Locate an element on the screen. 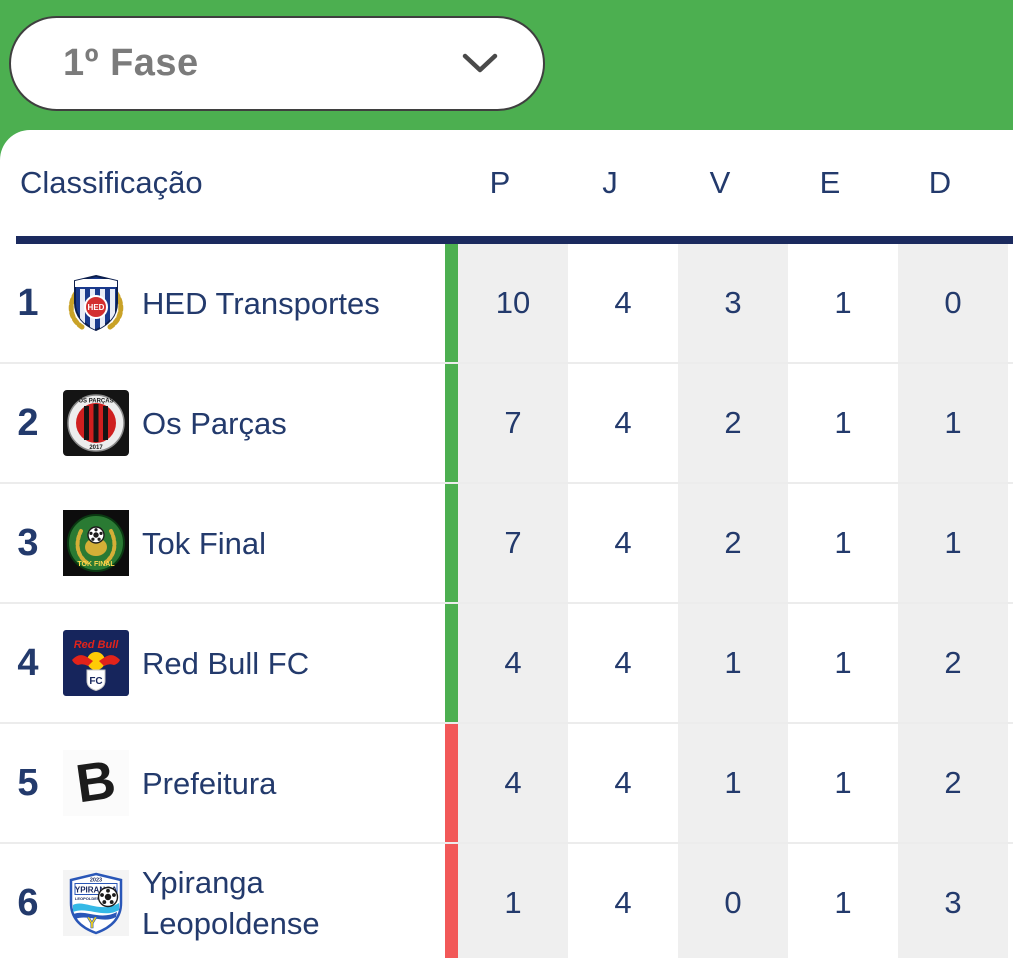 The height and width of the screenshot is (958, 1013). stat-d-value: 3 is located at coordinates (953, 901).